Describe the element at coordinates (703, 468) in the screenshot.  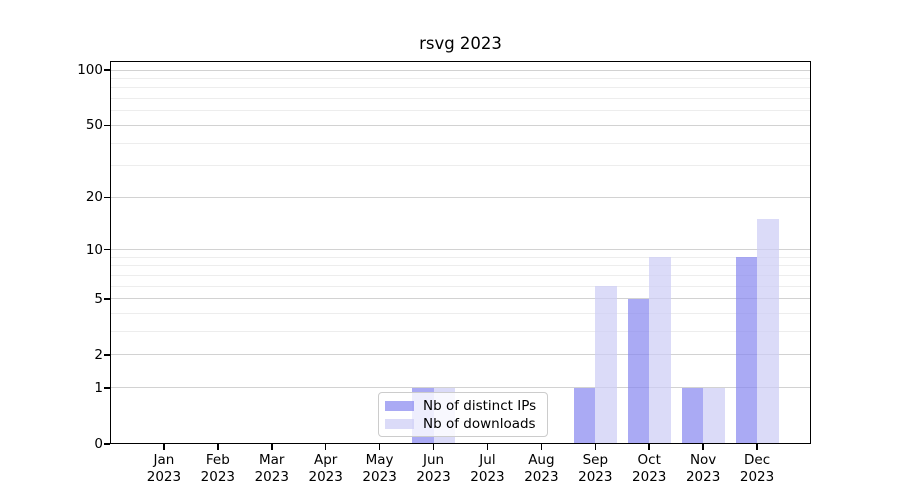
I see `x-axis-tick-label: Nov 2023` at that location.